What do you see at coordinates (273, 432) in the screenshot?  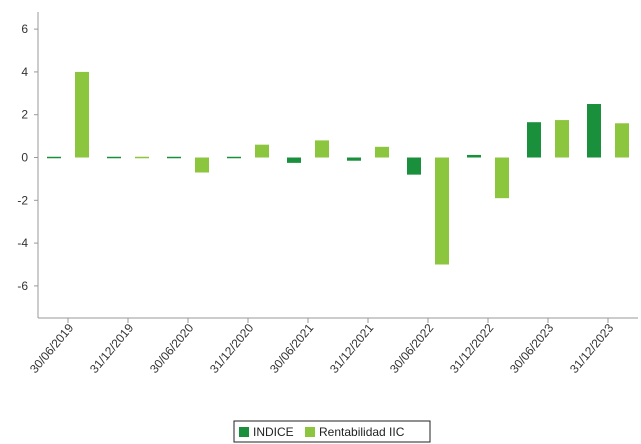 I see `legend-label-indice: INDICE` at bounding box center [273, 432].